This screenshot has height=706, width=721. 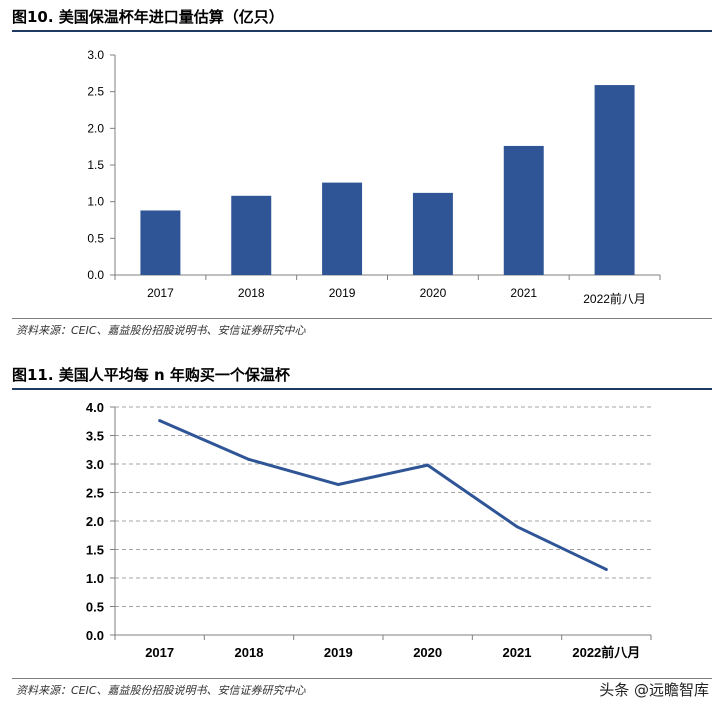 What do you see at coordinates (95, 436) in the screenshot?
I see `y-tick-label: 3.5` at bounding box center [95, 436].